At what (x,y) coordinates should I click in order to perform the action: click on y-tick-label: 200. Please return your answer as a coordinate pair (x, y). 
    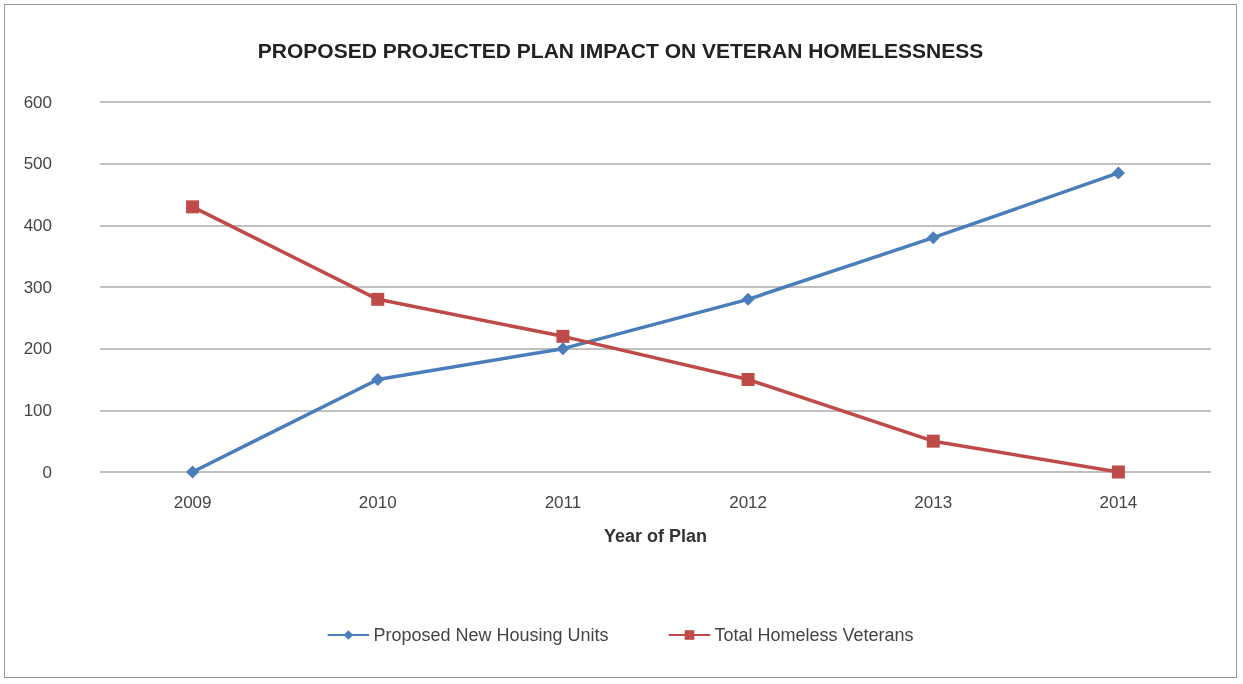
    Looking at the image, I should click on (37, 349).